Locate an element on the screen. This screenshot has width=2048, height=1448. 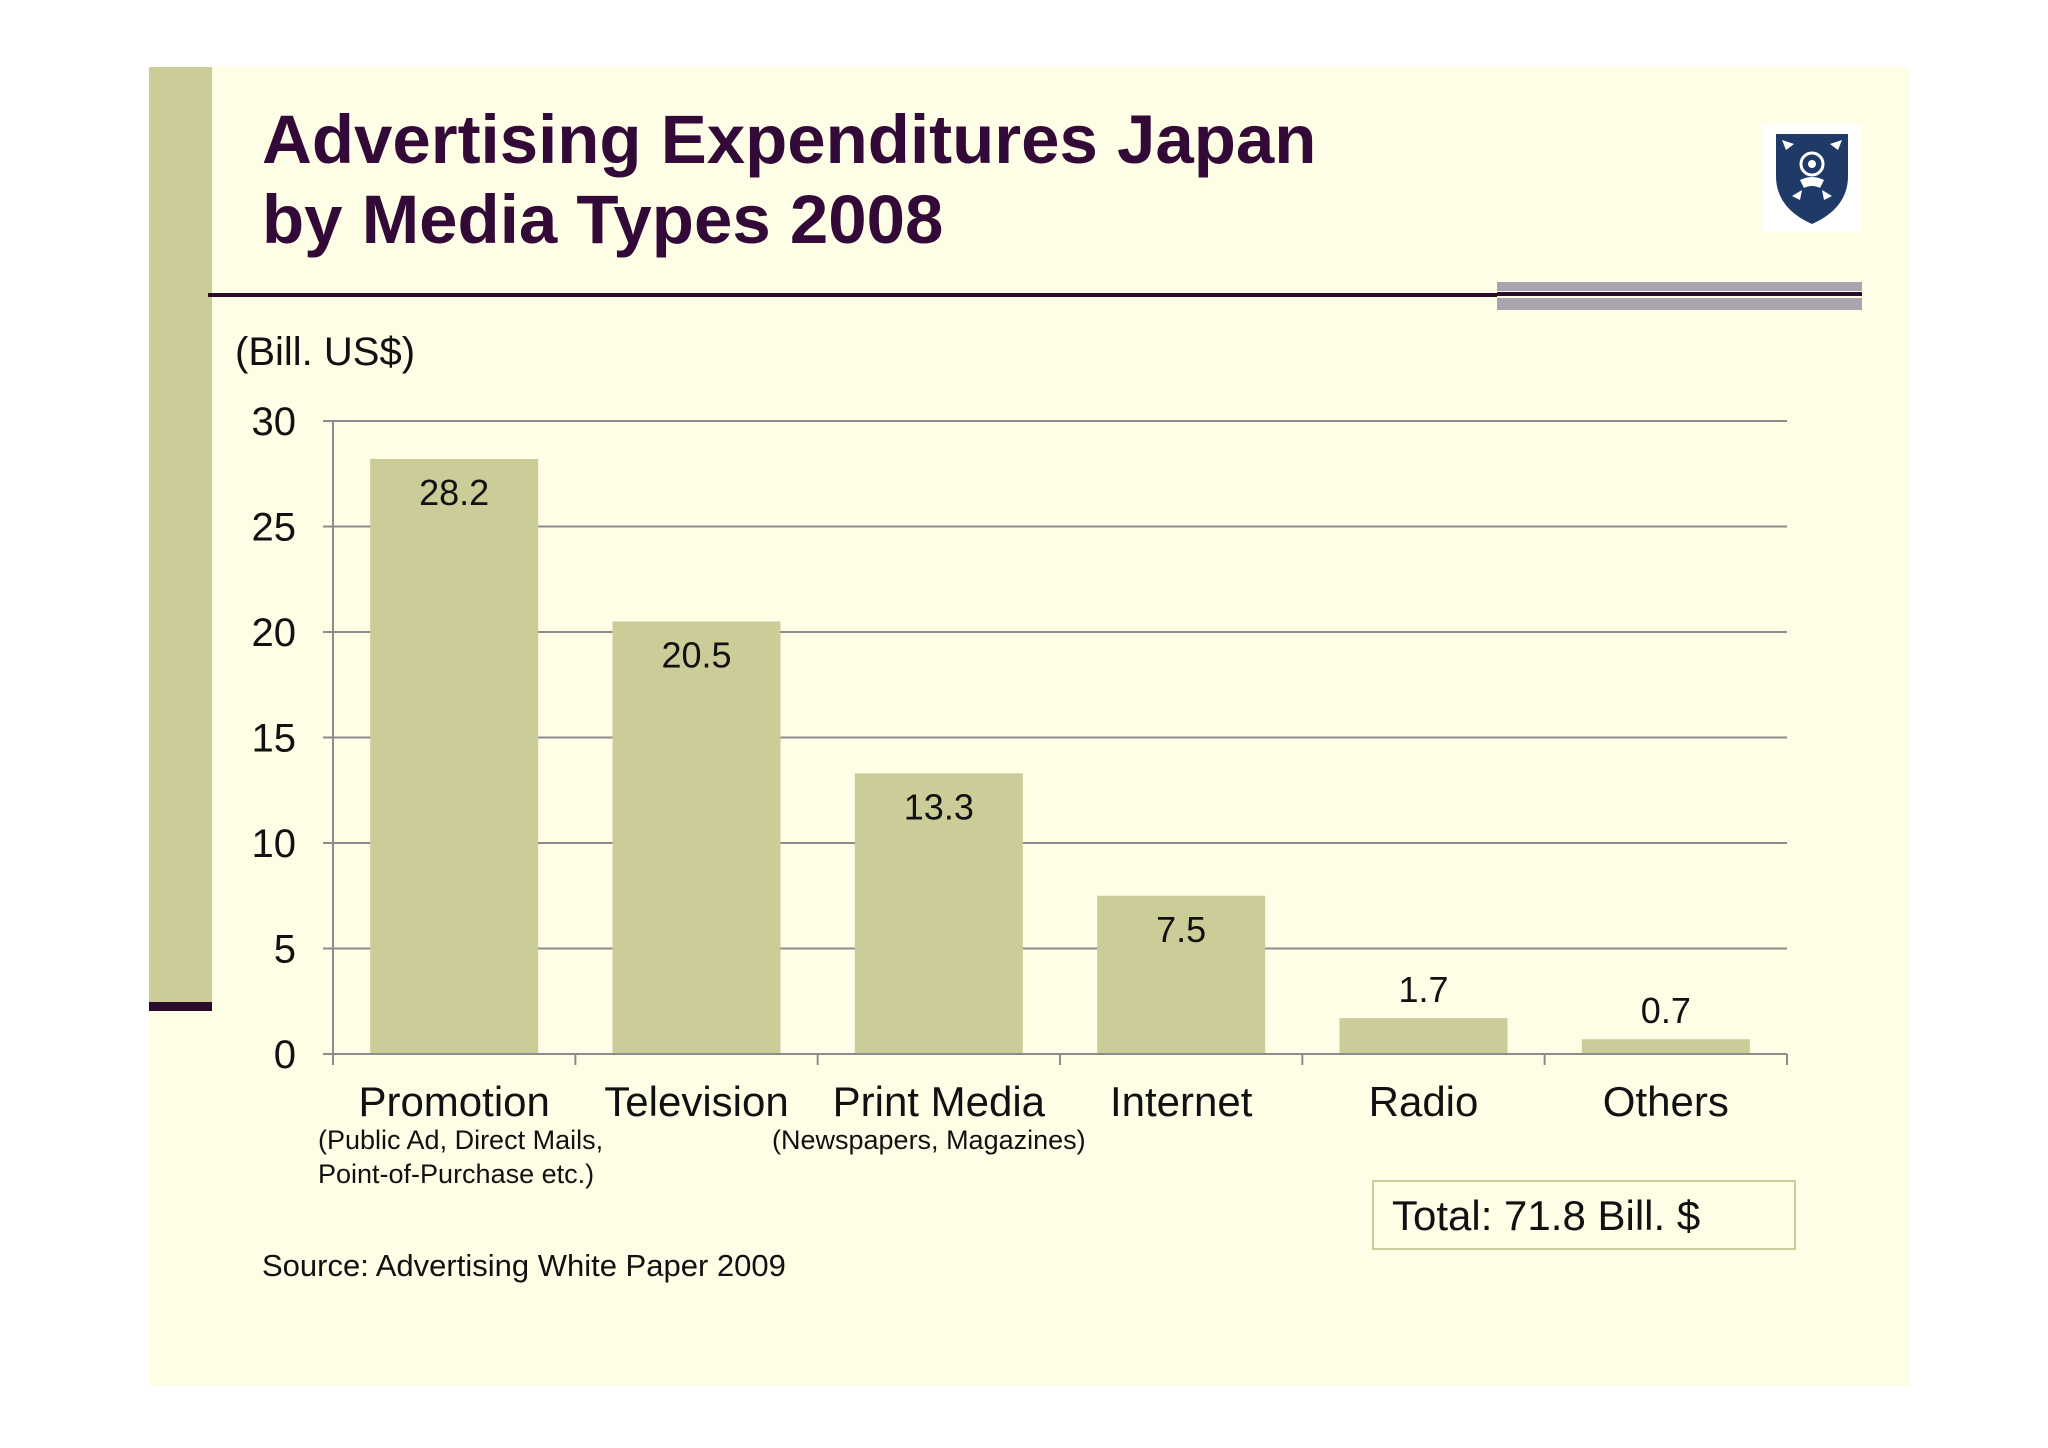
x-category-label: Print Media is located at coordinates (939, 1101).